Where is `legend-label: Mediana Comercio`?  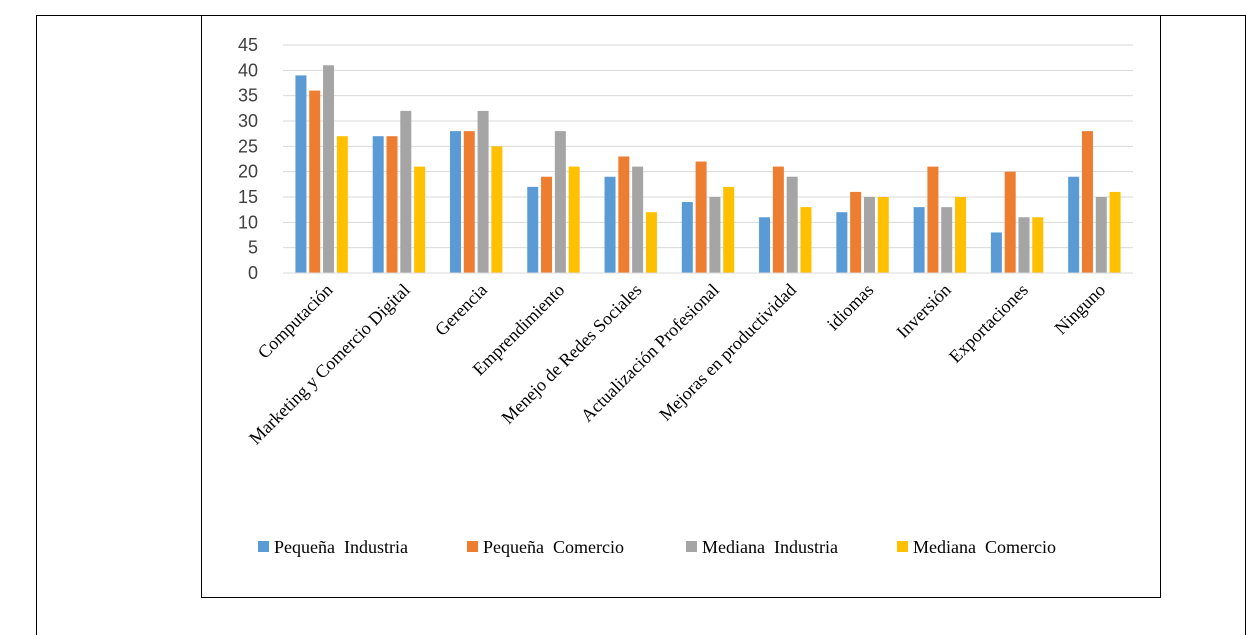 legend-label: Mediana Comercio is located at coordinates (984, 547).